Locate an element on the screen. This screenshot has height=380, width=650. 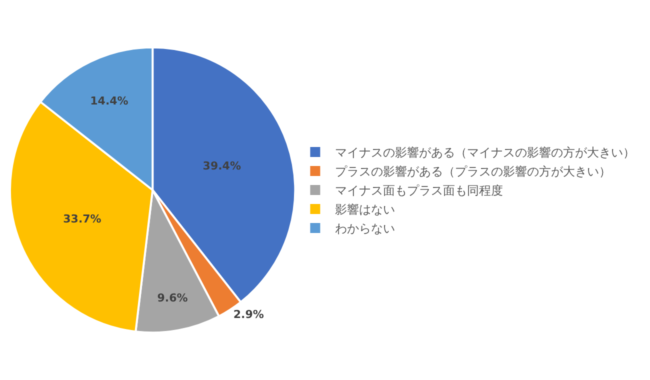
legend-label: 影響はない is located at coordinates (365, 209).